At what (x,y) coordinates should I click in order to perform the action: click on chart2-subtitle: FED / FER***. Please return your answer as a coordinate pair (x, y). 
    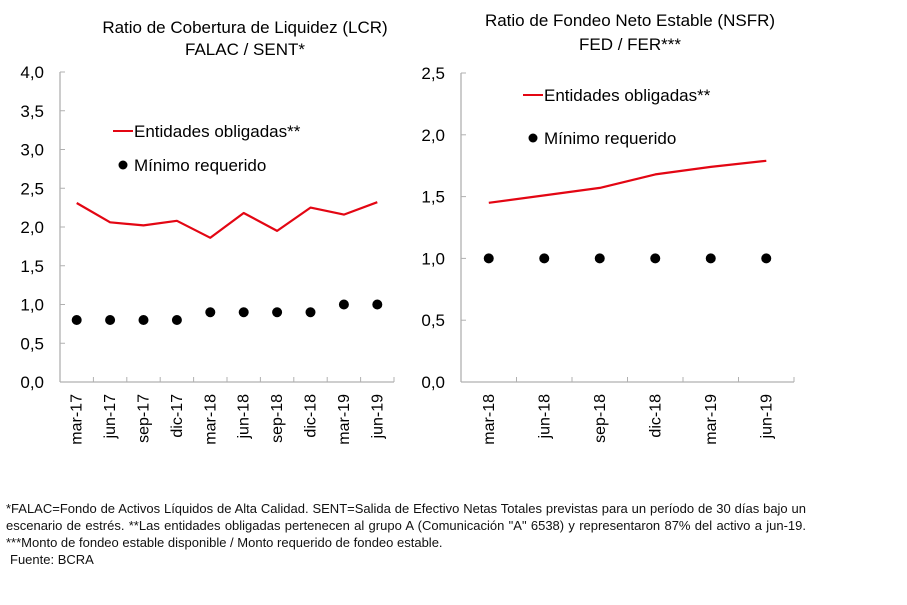
    Looking at the image, I should click on (630, 44).